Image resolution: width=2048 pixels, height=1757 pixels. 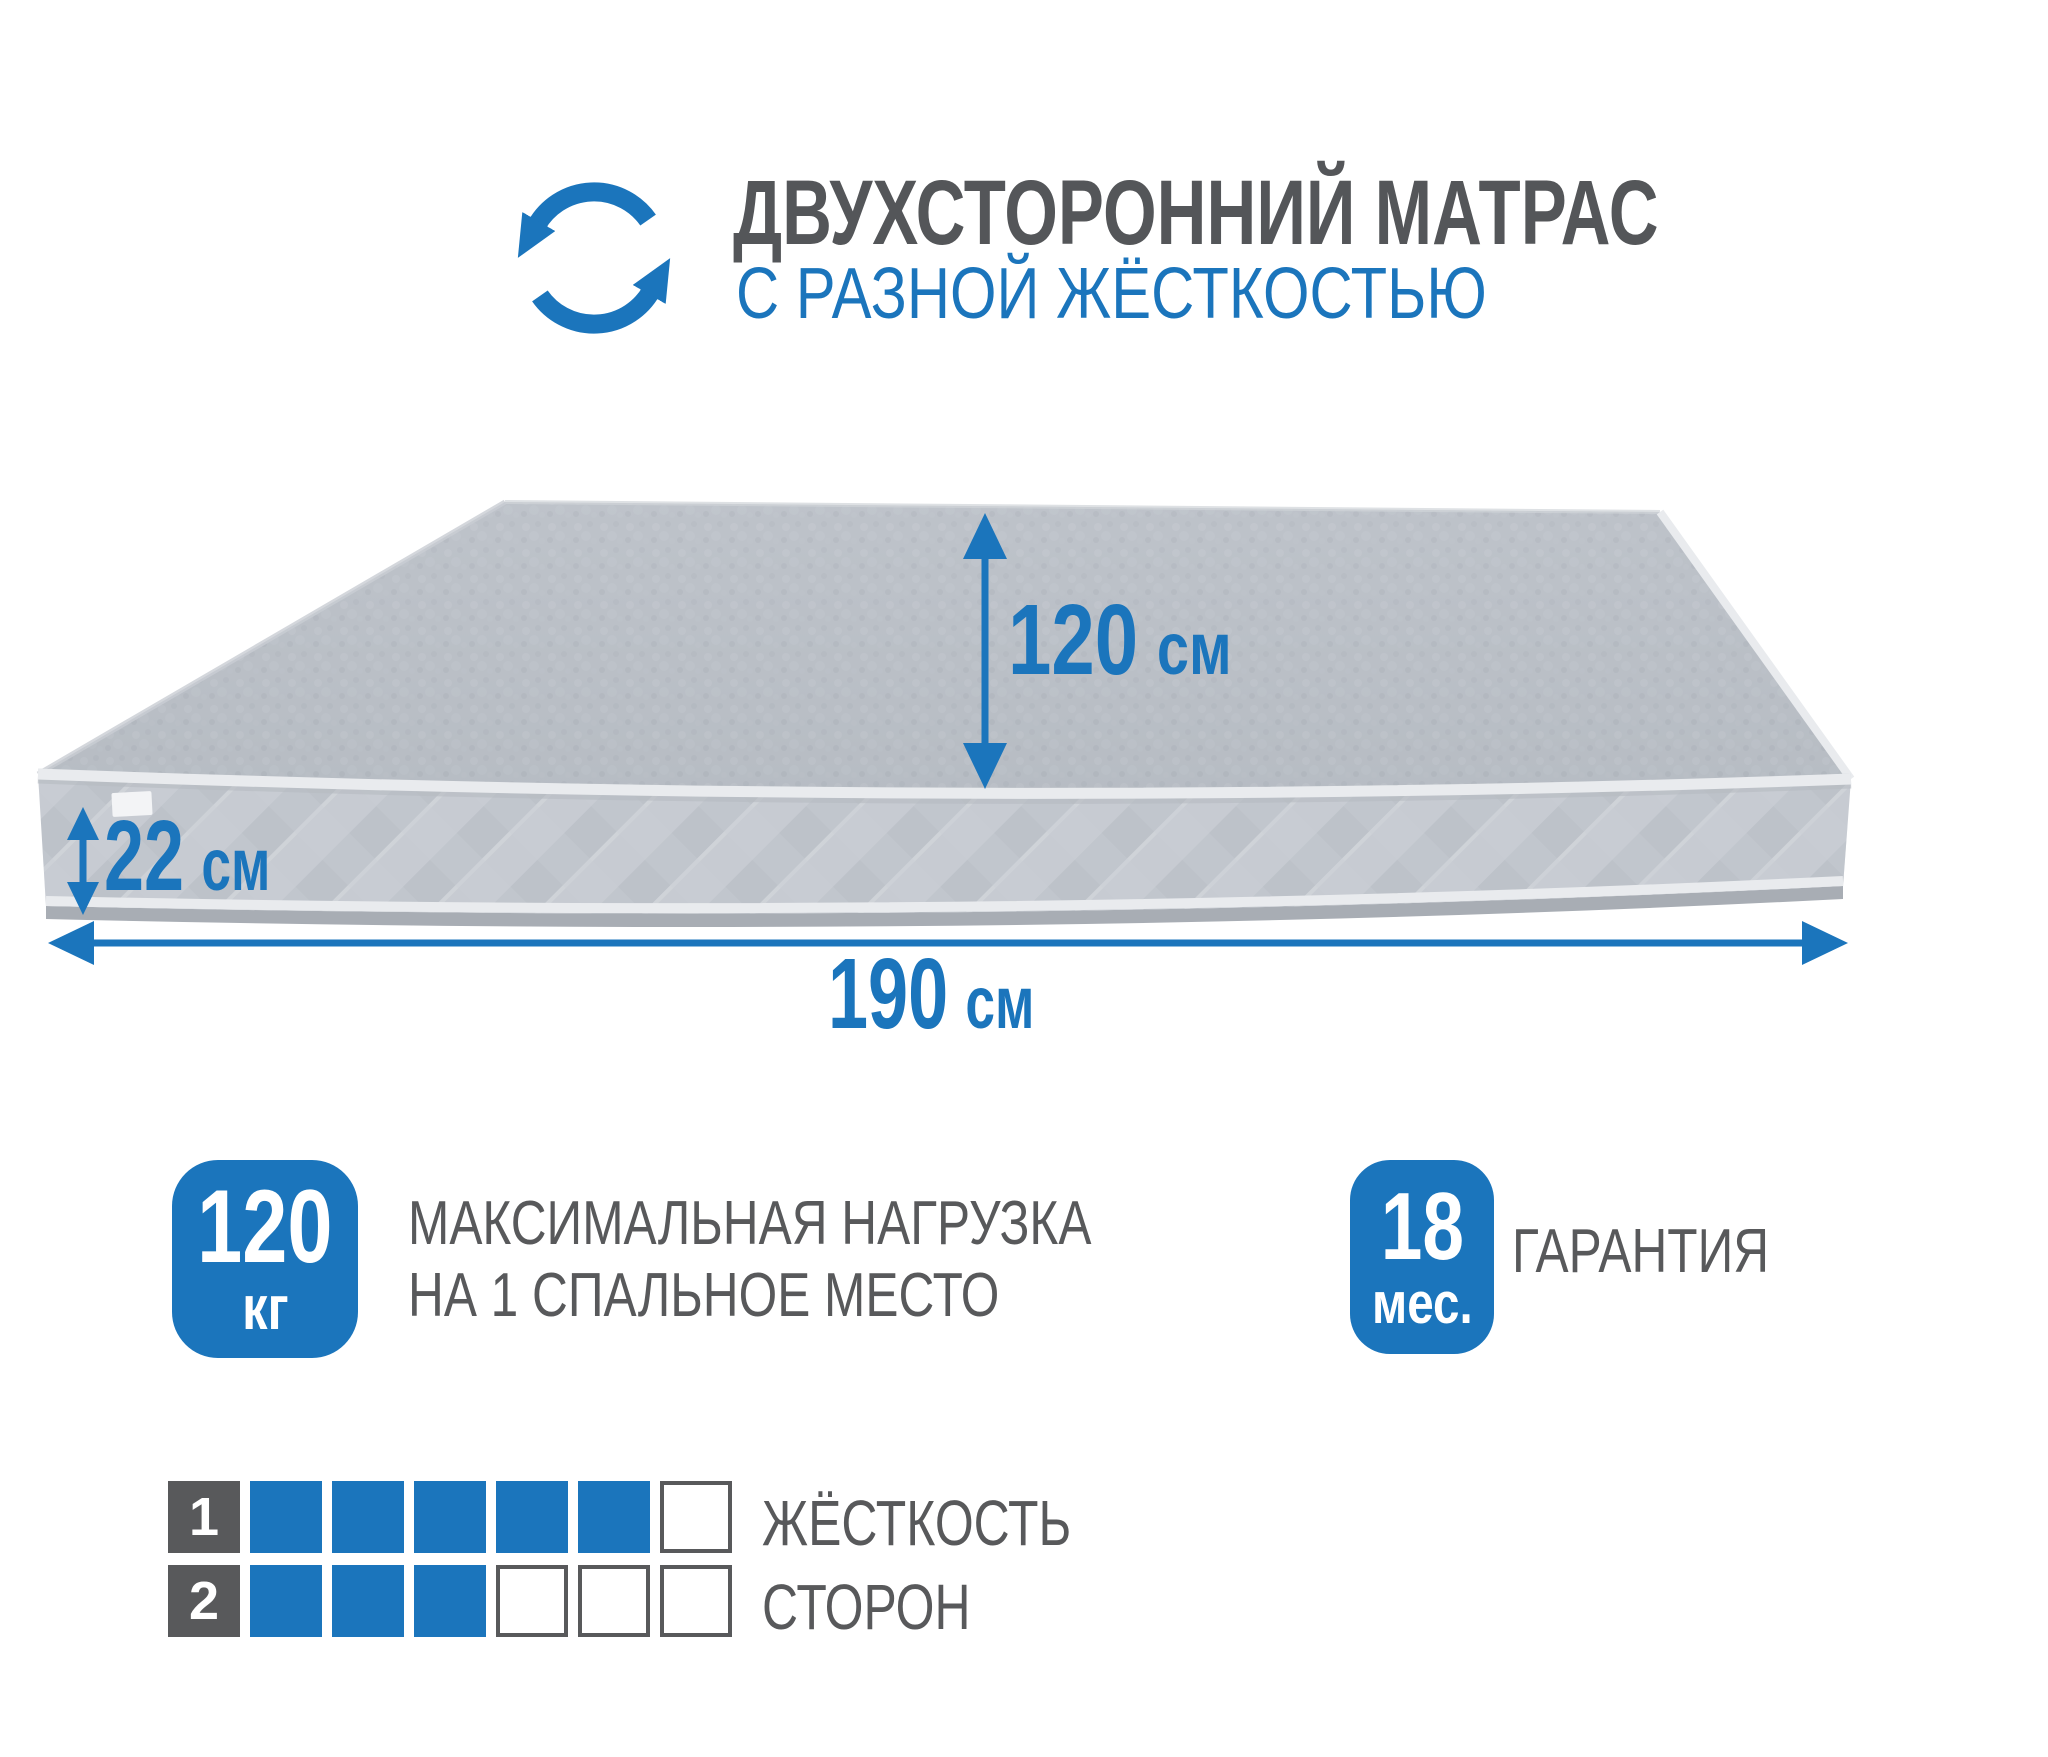 I want to click on firmness-caption-line2: СТОРОН, so click(x=866, y=1607).